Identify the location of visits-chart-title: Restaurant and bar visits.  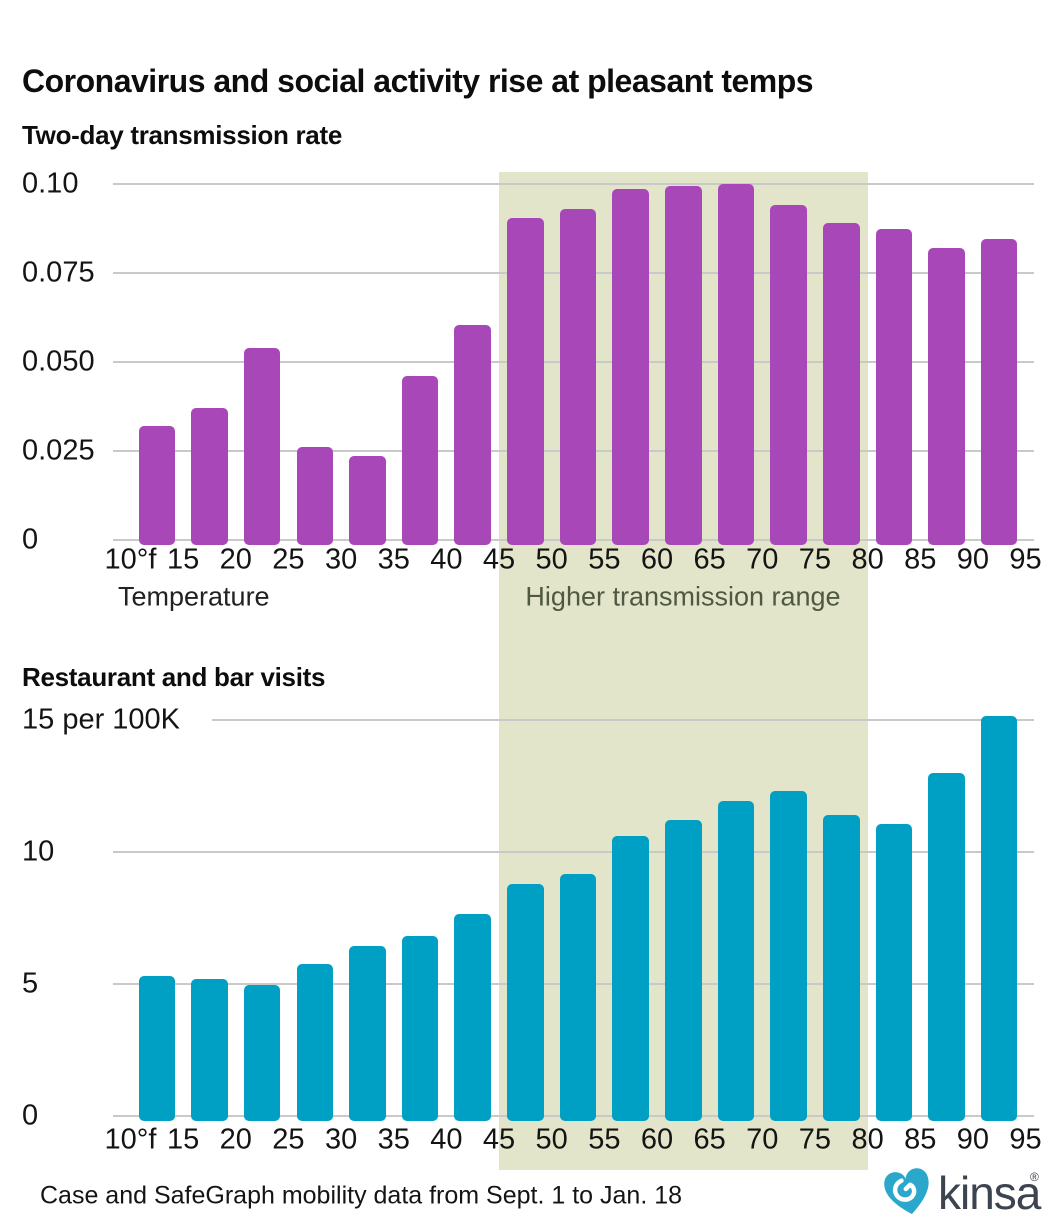
(174, 677).